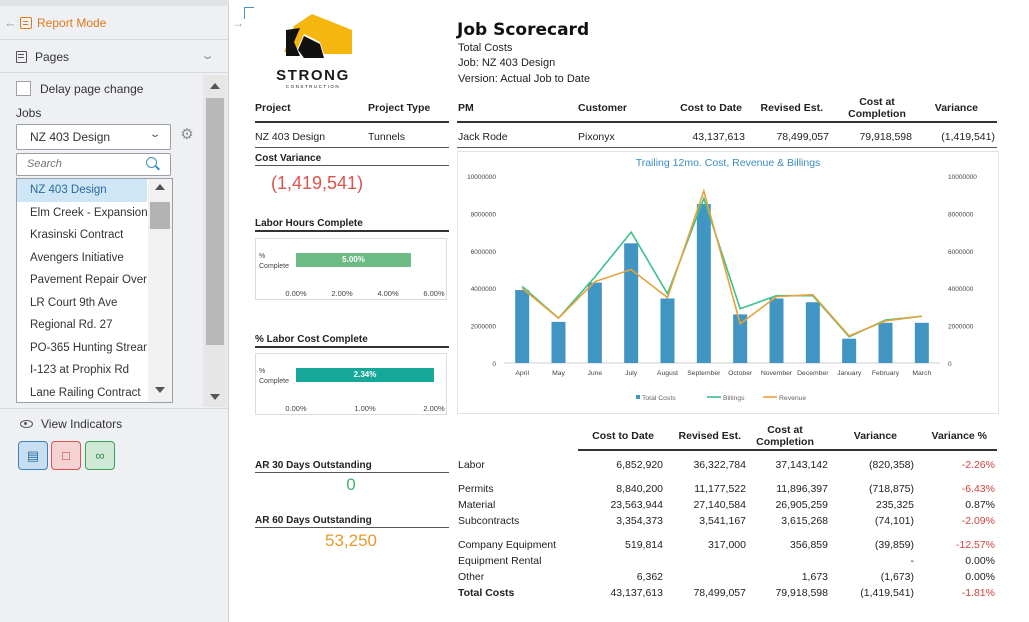  I want to click on job-select-value: NZ 403 Design, so click(70, 137).